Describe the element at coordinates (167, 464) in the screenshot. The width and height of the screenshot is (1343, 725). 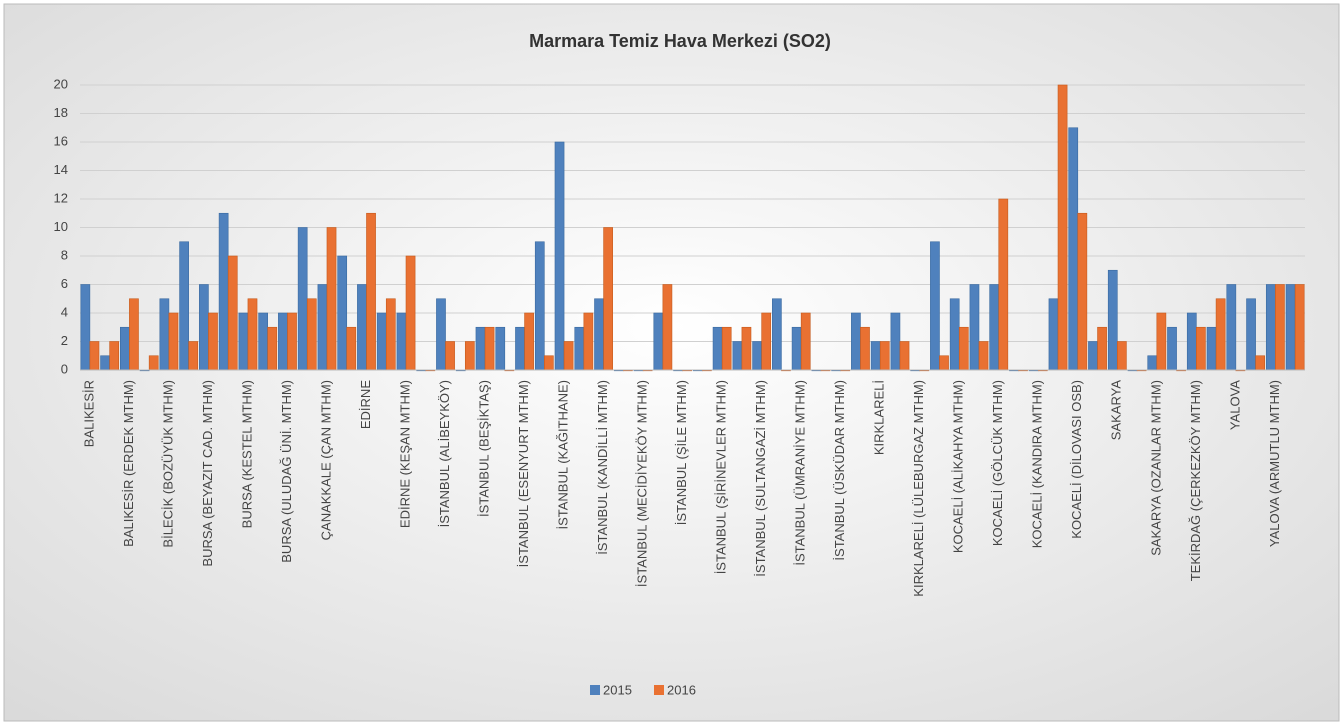
I see `x-tick-label: BİLECİK (BOZÜYÜK MTHM)` at that location.